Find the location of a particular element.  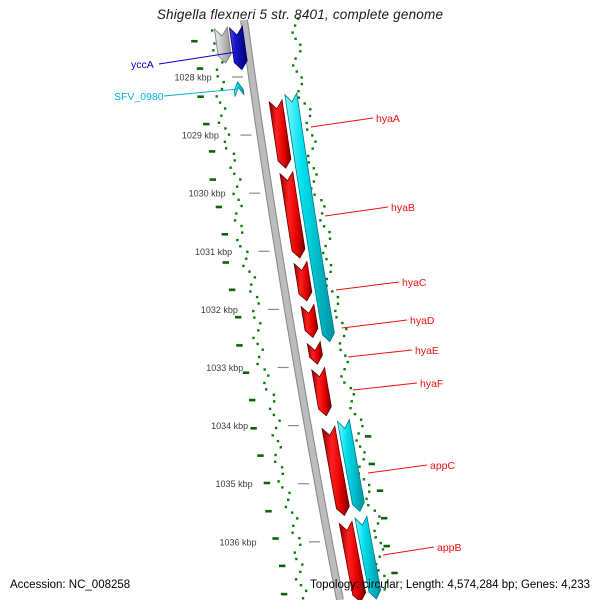

gene-hyaF is located at coordinates (321, 391).